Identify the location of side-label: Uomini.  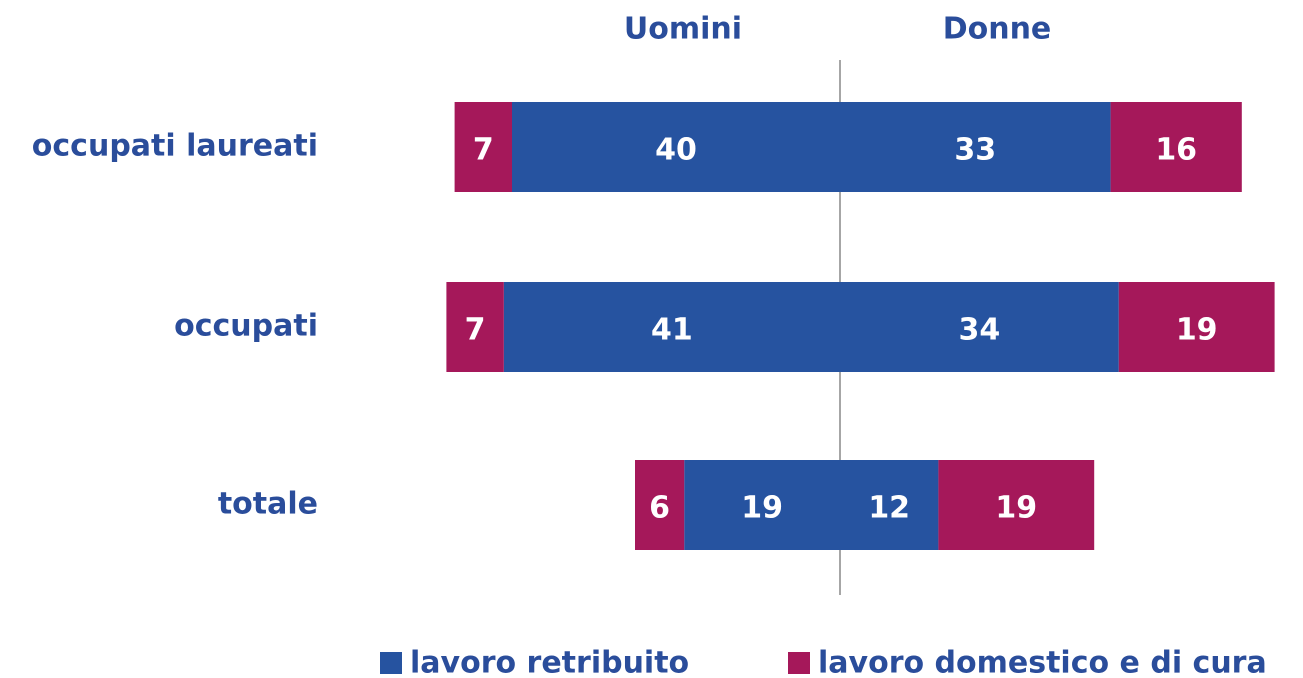
(683, 29).